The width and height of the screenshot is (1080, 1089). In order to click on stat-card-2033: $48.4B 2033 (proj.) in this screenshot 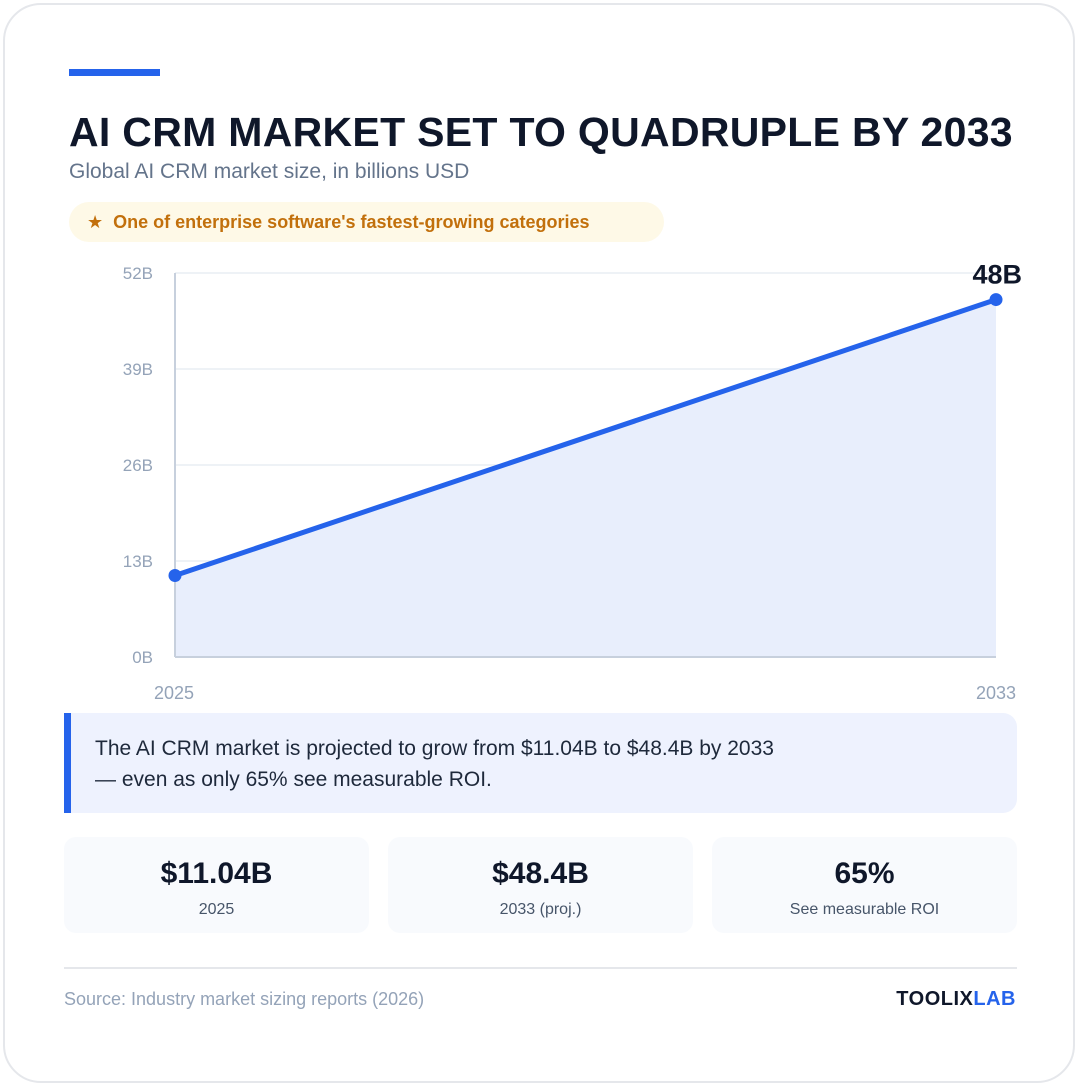, I will do `click(540, 885)`.